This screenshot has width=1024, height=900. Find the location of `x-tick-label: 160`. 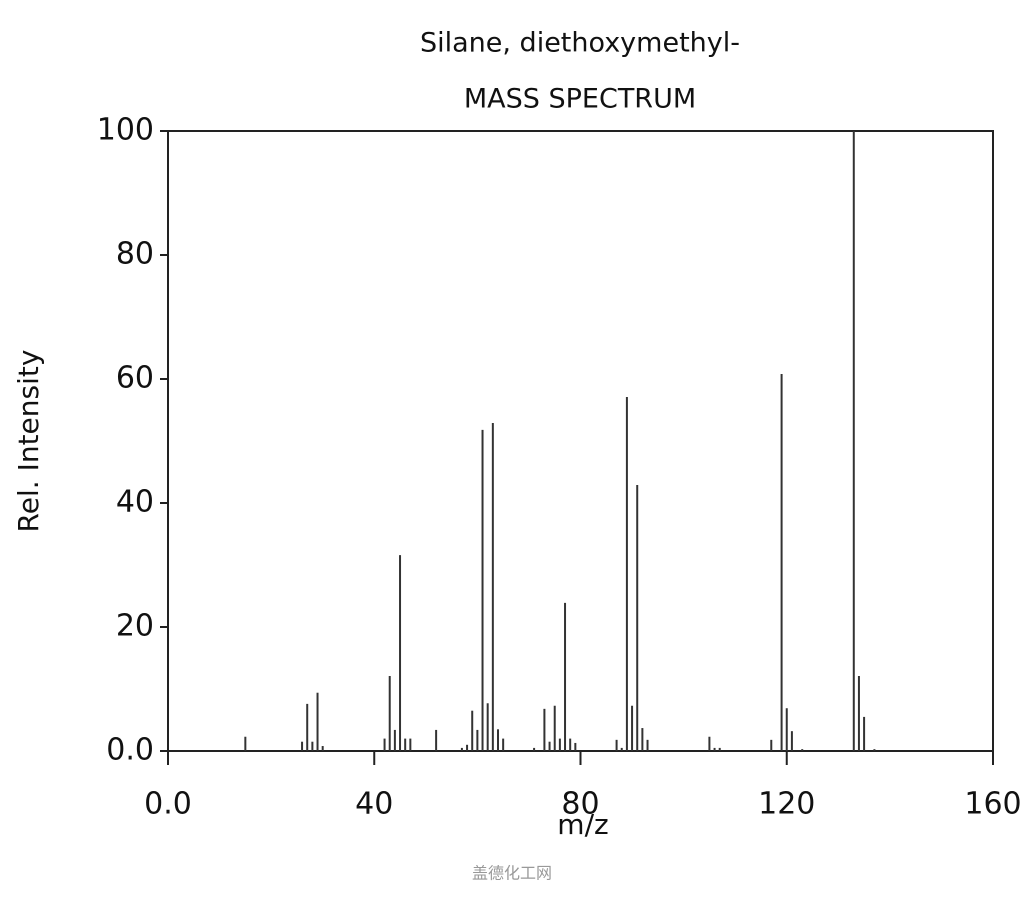

x-tick-label: 160 is located at coordinates (992, 804).